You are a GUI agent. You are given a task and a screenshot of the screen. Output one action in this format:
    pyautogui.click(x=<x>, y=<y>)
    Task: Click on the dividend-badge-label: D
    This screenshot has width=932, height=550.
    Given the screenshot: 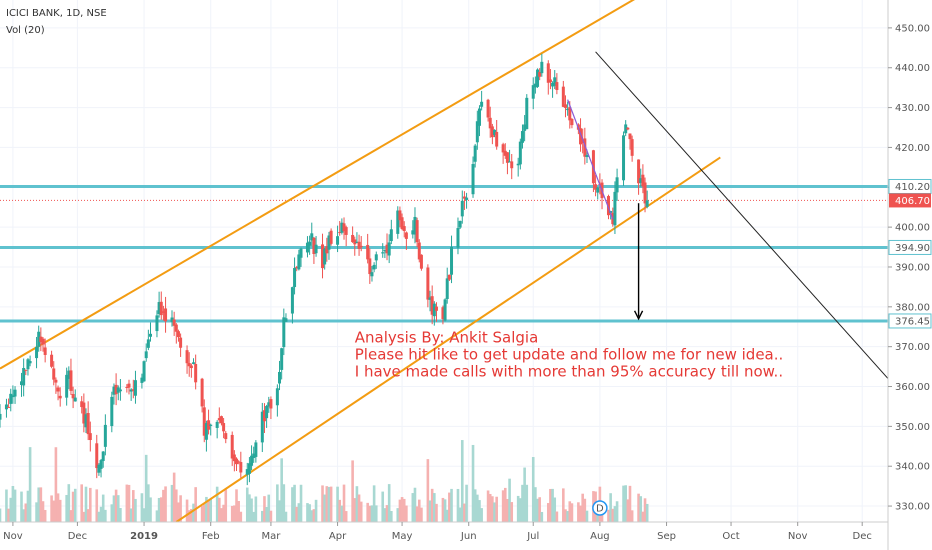 What is the action you would take?
    pyautogui.click(x=600, y=509)
    